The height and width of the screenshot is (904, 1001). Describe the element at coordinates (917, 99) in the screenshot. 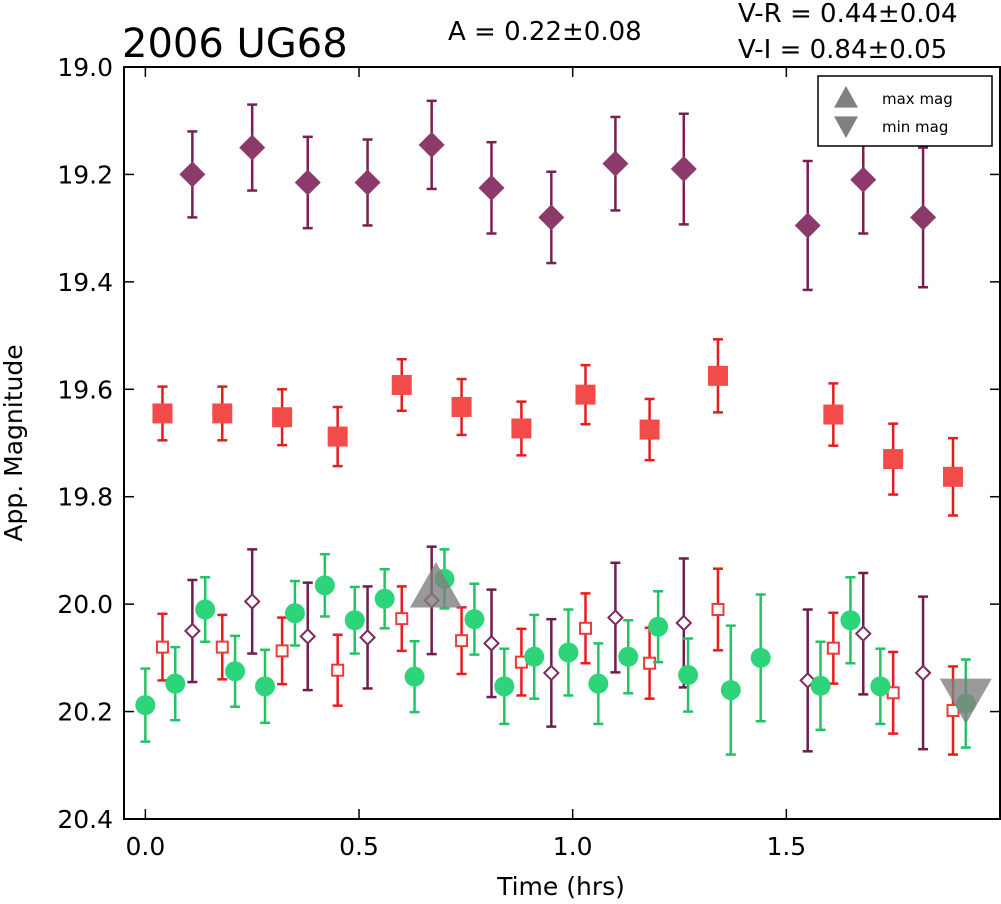

I see `legend-label: max mag` at that location.